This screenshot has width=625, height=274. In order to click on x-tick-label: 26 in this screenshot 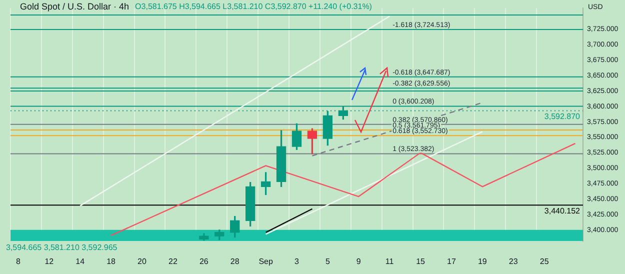, I will do `click(204, 261)`.